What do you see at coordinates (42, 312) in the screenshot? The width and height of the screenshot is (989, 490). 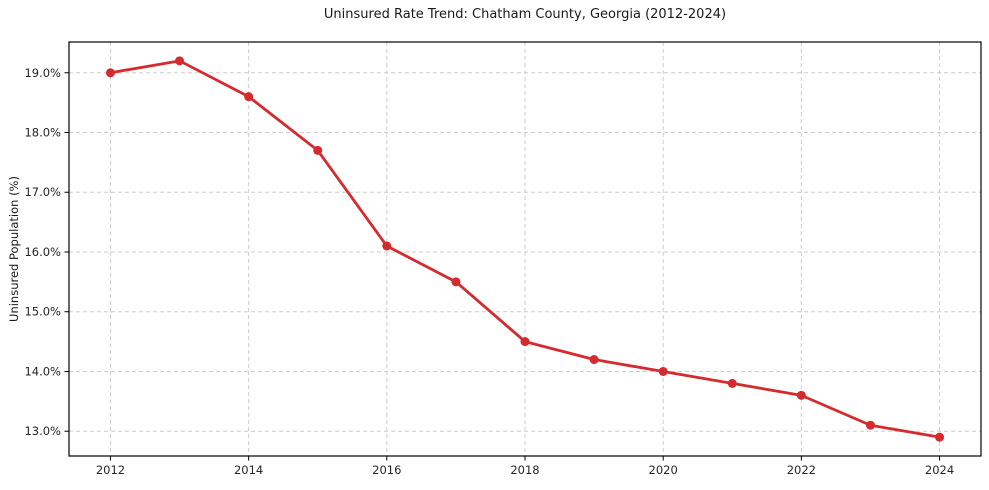 I see `y-tick-label: 15.0%` at bounding box center [42, 312].